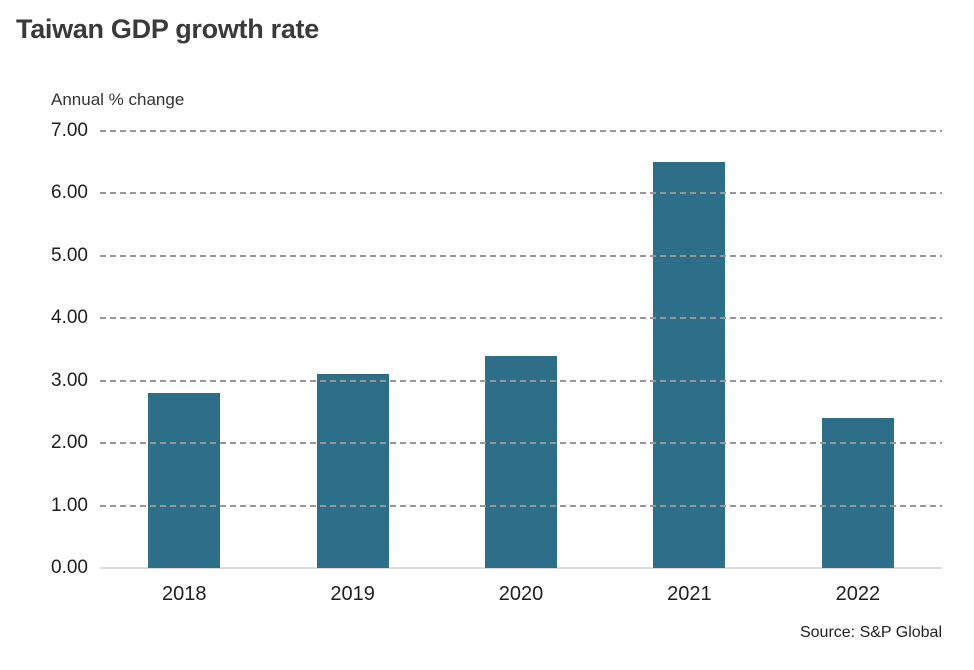 The height and width of the screenshot is (670, 974). Describe the element at coordinates (69, 443) in the screenshot. I see `y-tick-label: 2.00` at that location.